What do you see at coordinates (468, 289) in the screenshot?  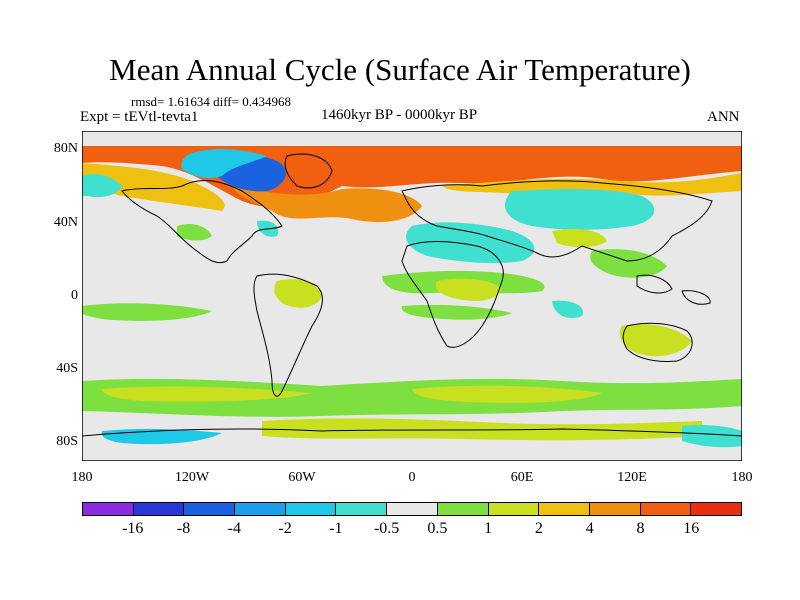 I see `africa-tropical-warm` at bounding box center [468, 289].